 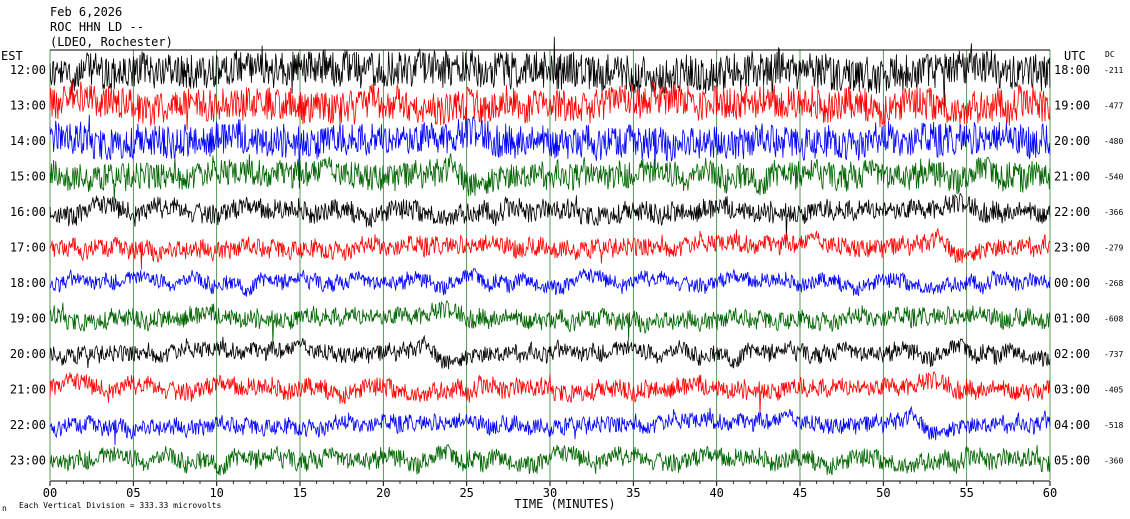 What do you see at coordinates (216, 493) in the screenshot?
I see `x-tick-label: 10` at bounding box center [216, 493].